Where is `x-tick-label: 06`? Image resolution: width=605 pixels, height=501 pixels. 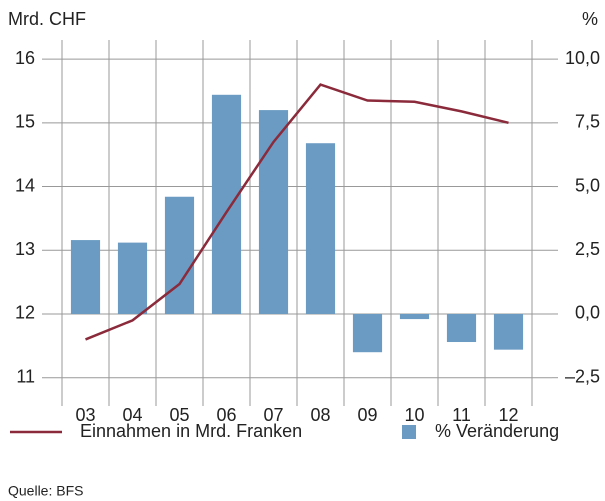 x-tick-label: 06 is located at coordinates (226, 415).